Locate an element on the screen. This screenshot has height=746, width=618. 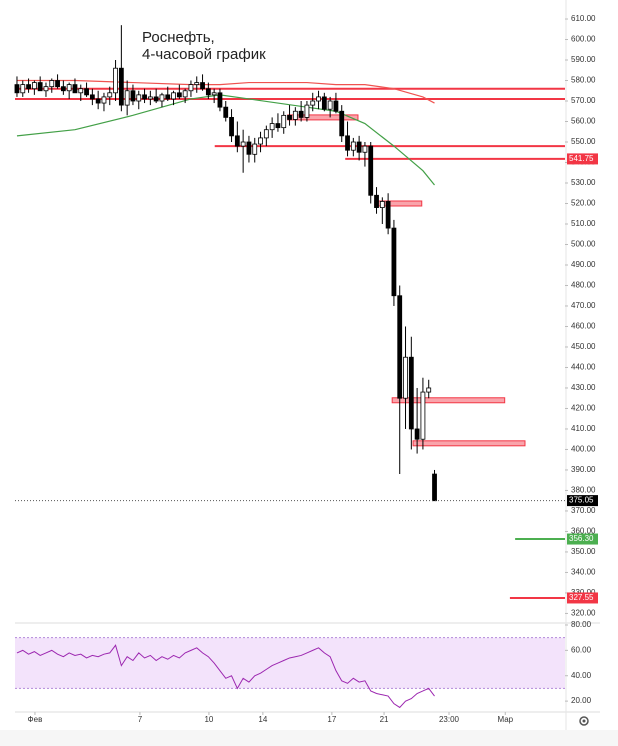
y-tick-label: 510.00 is located at coordinates (583, 223).